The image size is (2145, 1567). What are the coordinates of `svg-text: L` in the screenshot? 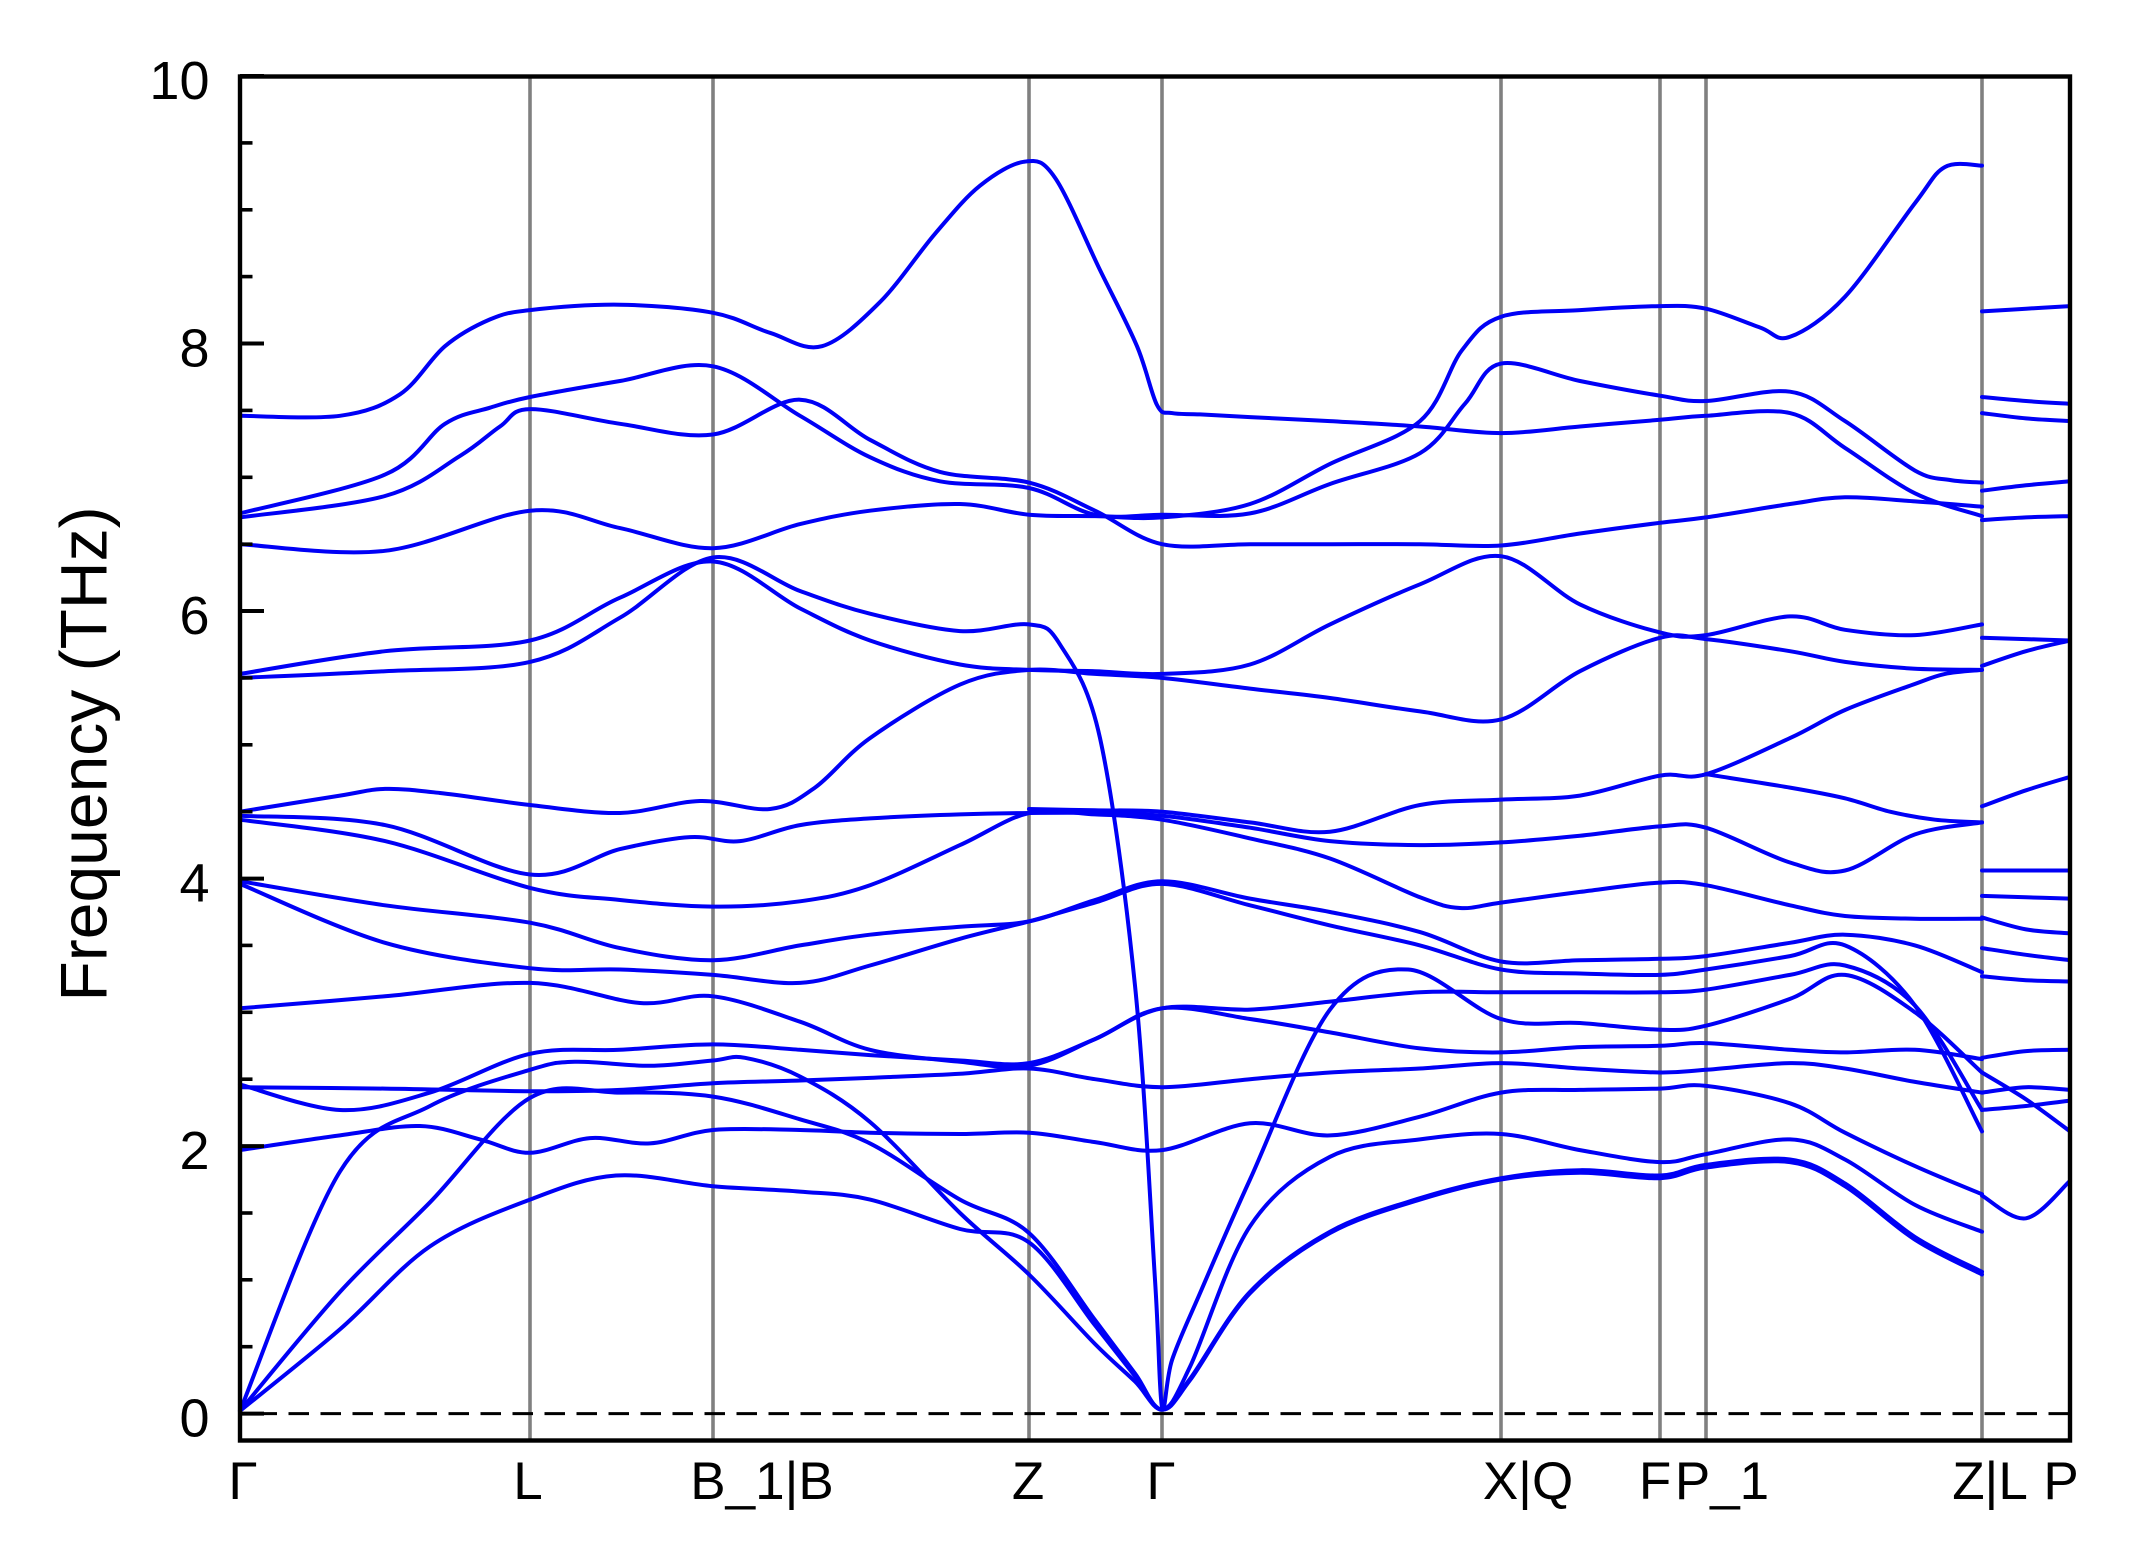 It's located at (527, 1481).